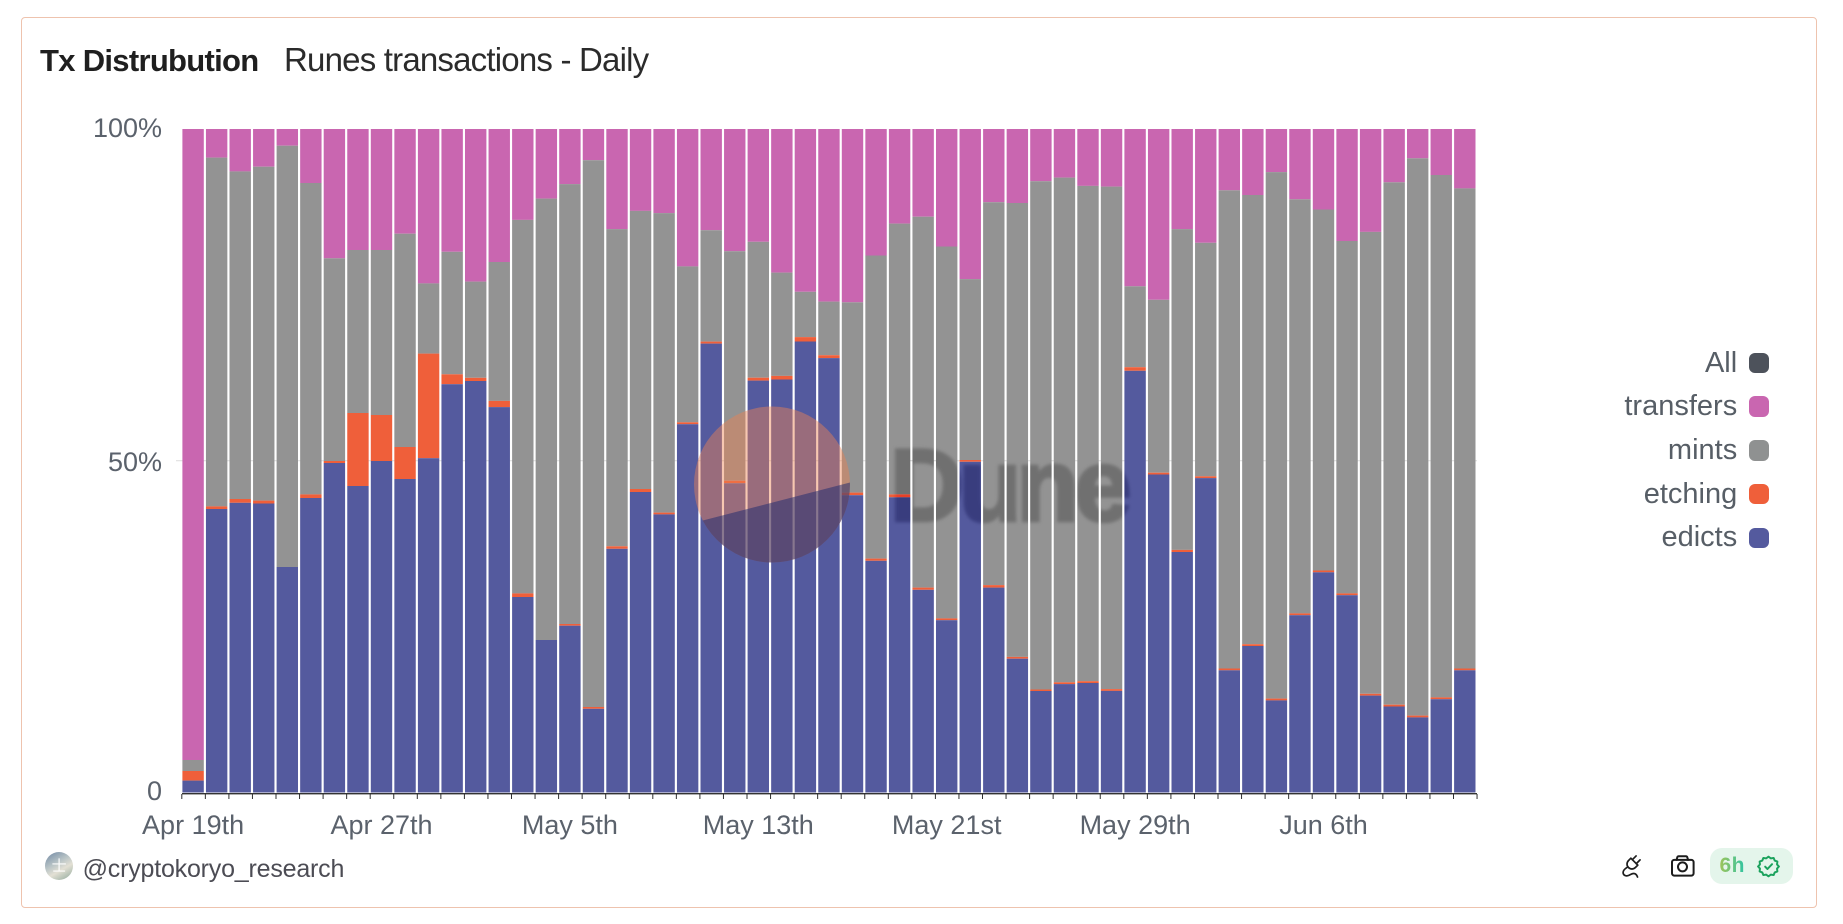 The height and width of the screenshot is (924, 1843). What do you see at coordinates (1009, 486) in the screenshot?
I see `svg-text: Dune` at bounding box center [1009, 486].